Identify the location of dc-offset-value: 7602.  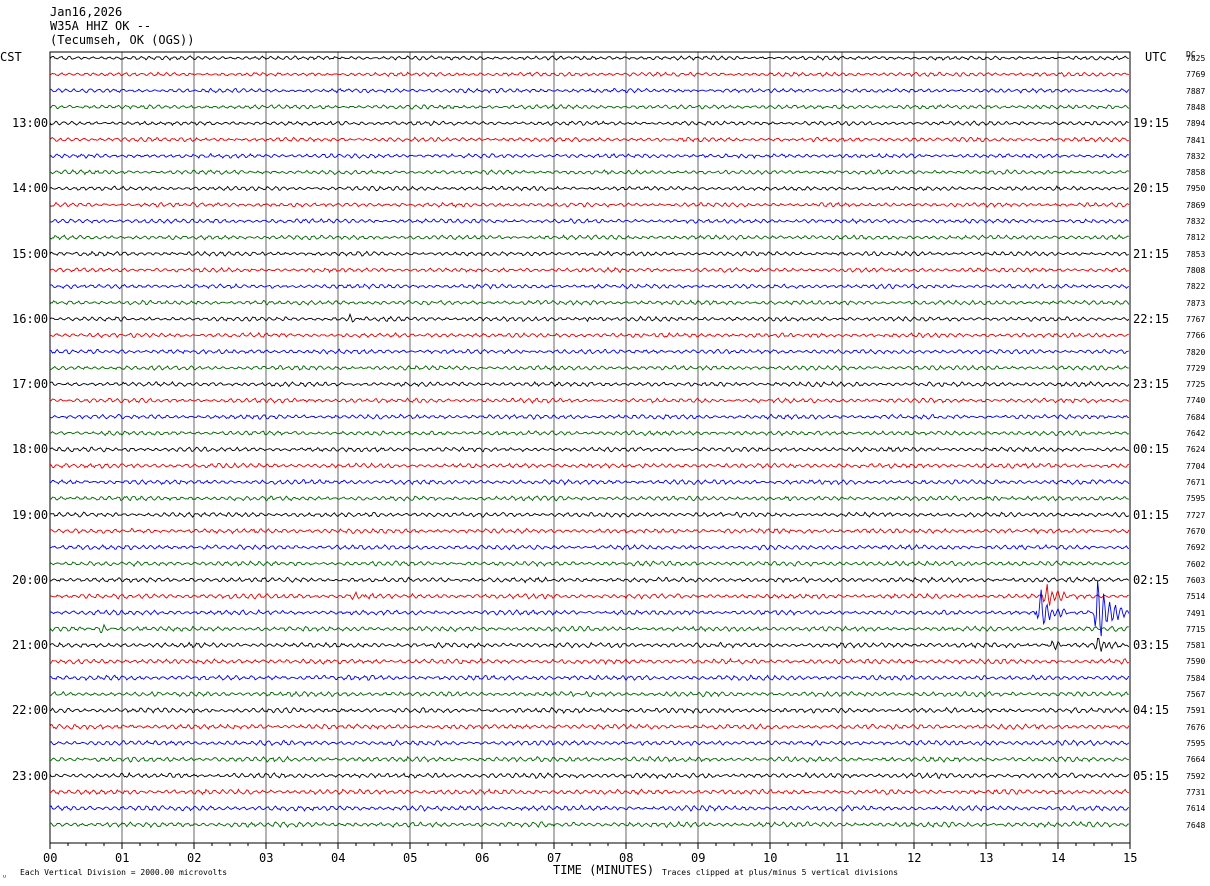
(1196, 564).